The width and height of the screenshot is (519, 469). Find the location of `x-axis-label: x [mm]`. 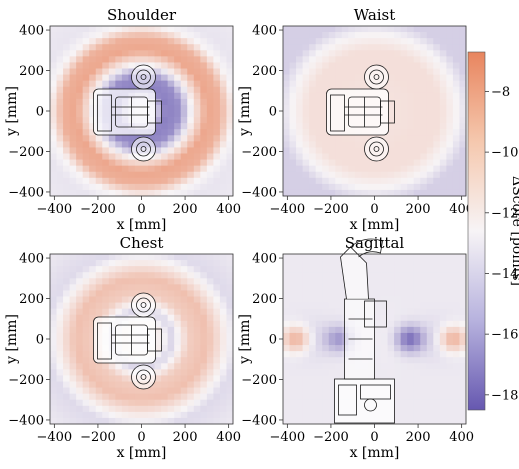

x-axis-label: x [mm] is located at coordinates (142, 225).